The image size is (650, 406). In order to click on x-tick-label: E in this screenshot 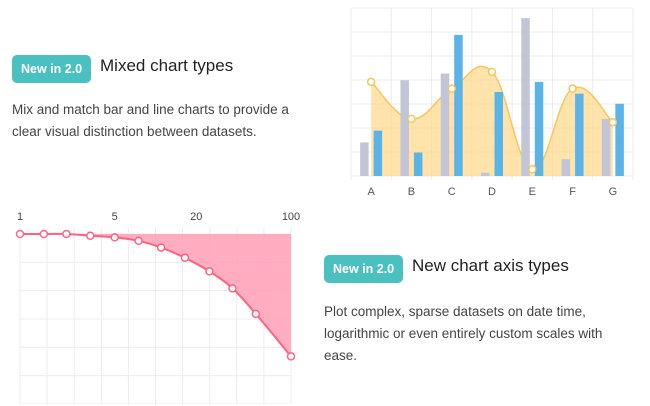, I will do `click(532, 192)`.